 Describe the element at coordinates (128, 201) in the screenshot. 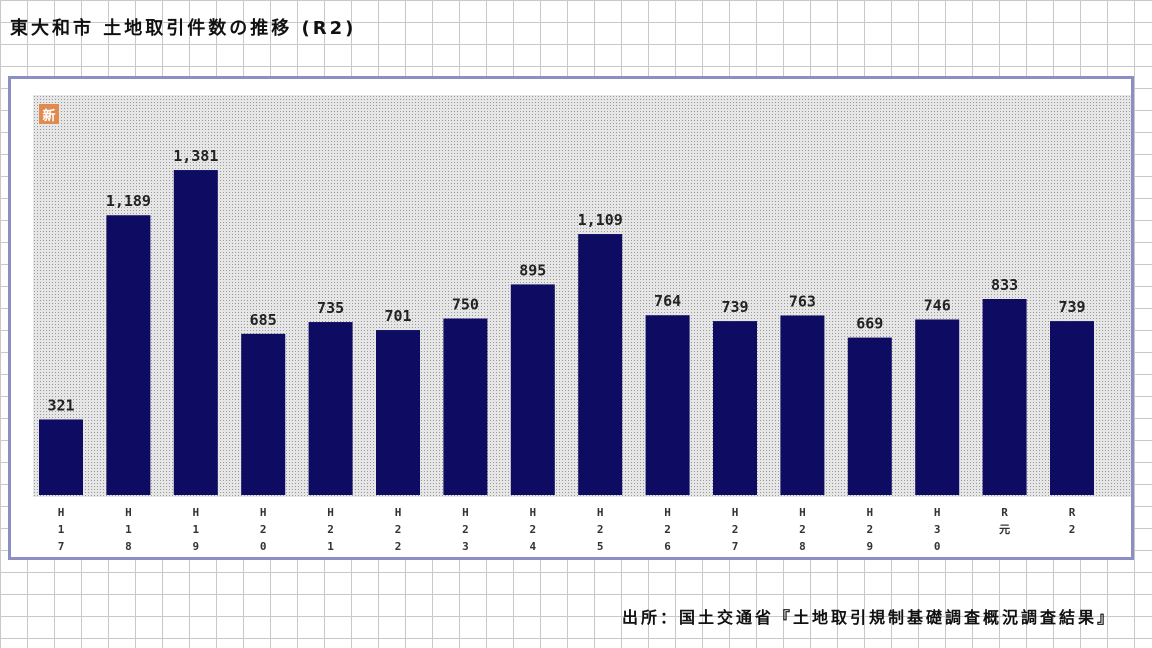

I see `data-label-H18: 1,189` at that location.